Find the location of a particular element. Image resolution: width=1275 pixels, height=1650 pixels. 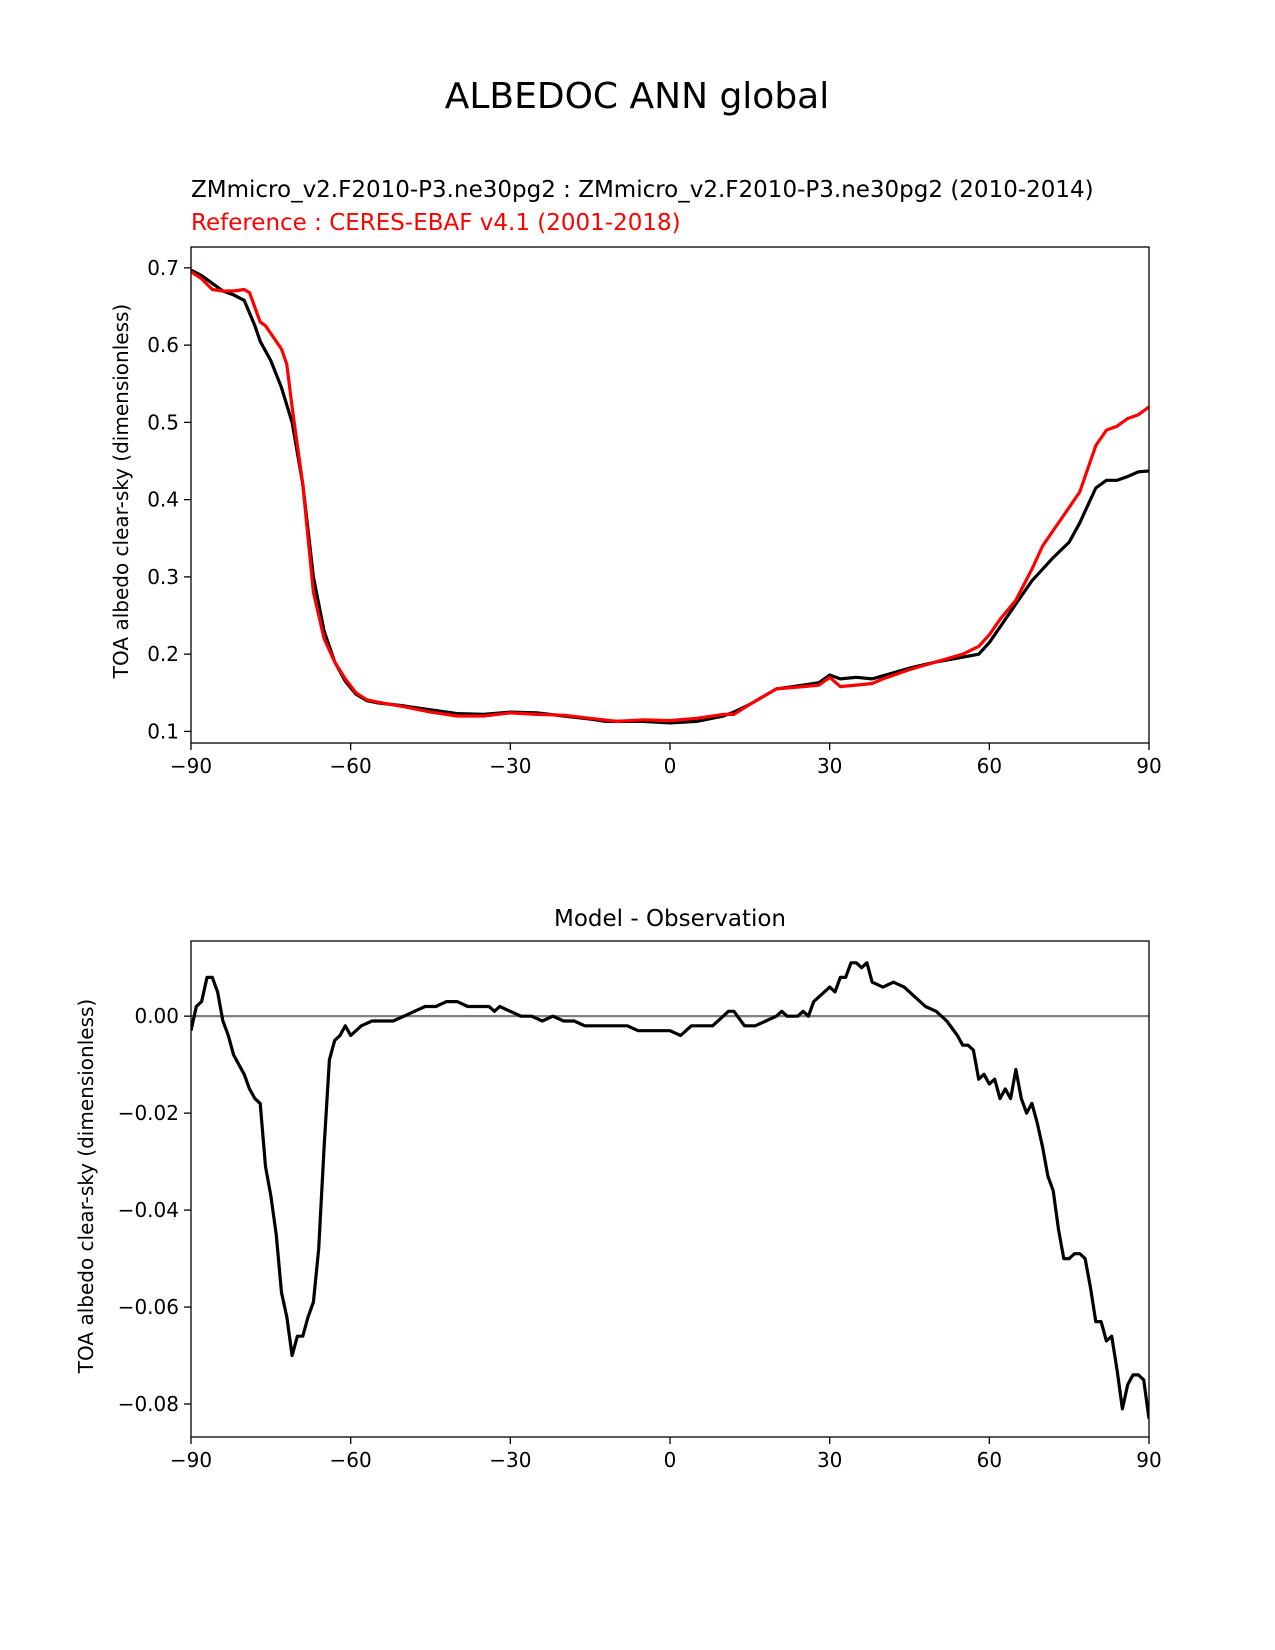

top-x-tick-label: 0 is located at coordinates (670, 766).